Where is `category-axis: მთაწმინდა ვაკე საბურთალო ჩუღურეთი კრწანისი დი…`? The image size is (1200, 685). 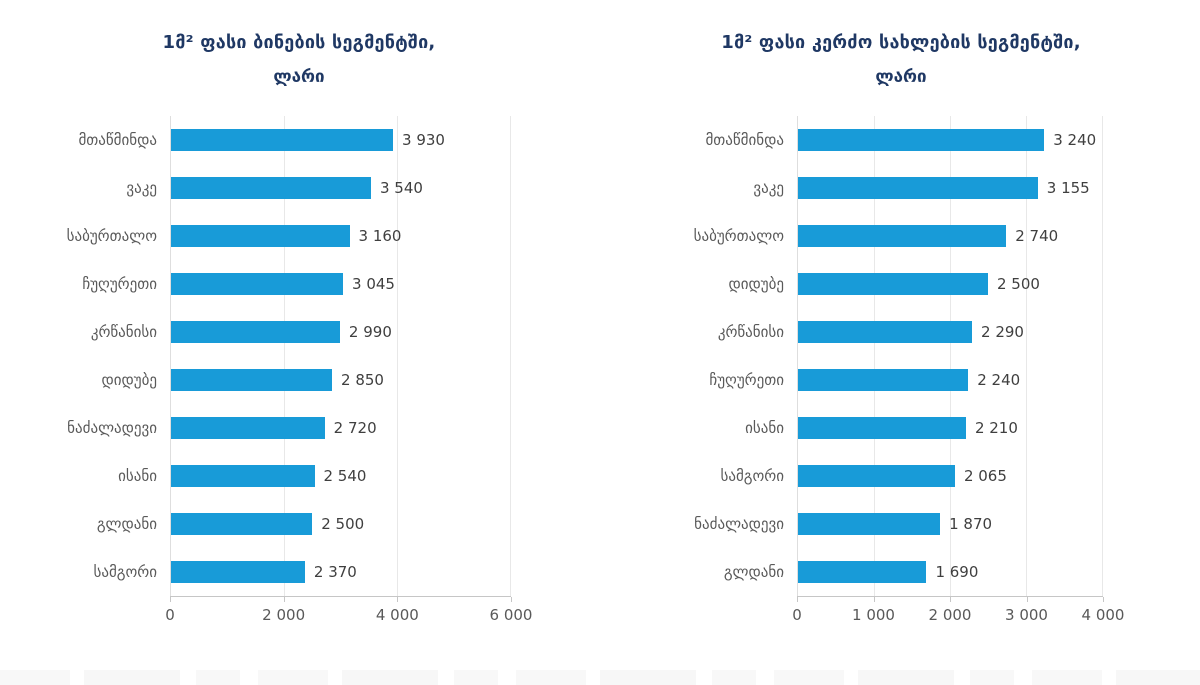
category-axis: მთაწმინდა ვაკე საბურთალო ჩუღურეთი კრწანისი დი… is located at coordinates (94, 356).